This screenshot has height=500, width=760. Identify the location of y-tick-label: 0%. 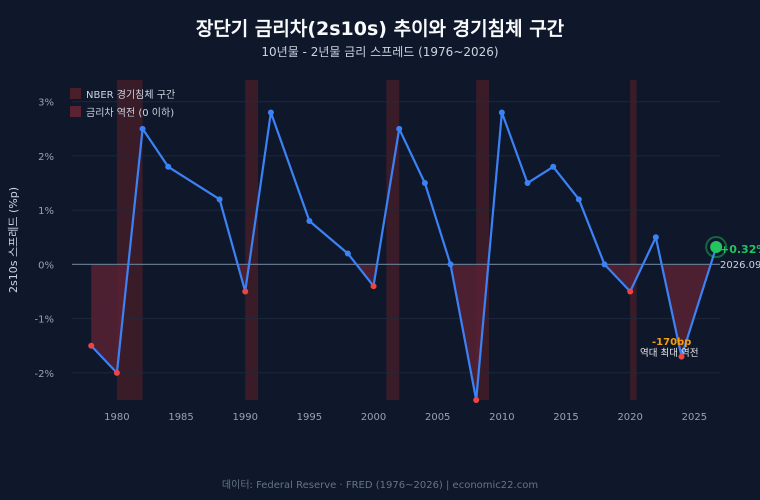
(46, 265).